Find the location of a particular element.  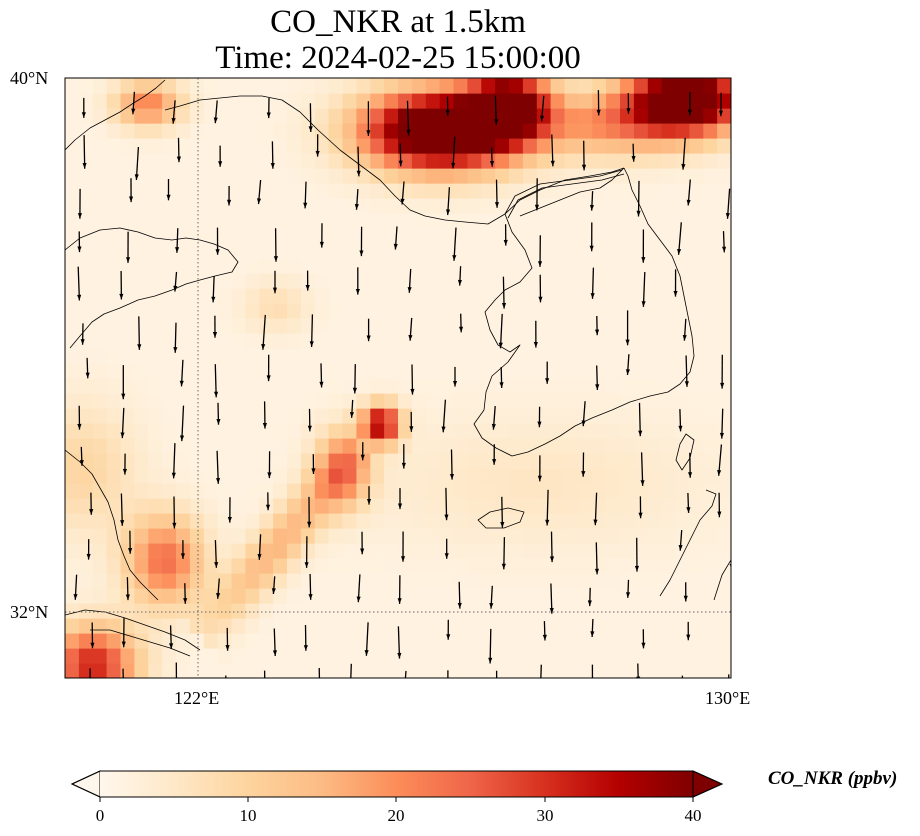

colorbar-label: CO_NKR (ppbv) is located at coordinates (833, 778).